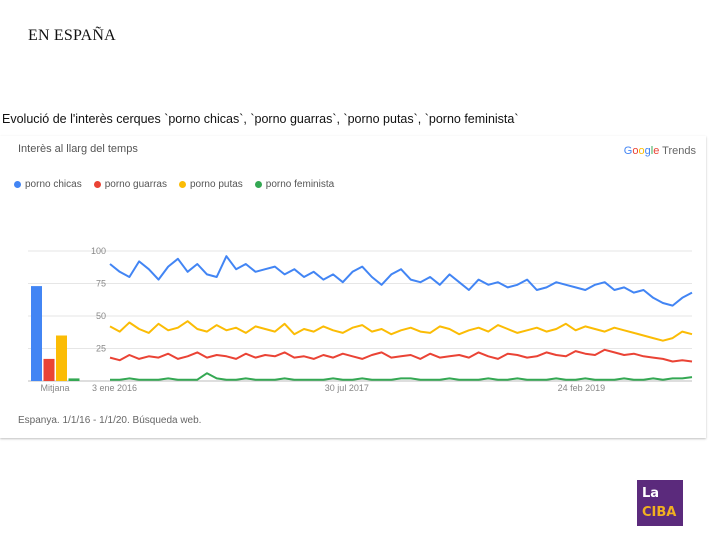  I want to click on chart-footnote: Espanya. 1/1/16 - 1/1/20. Búsqueda web., so click(110, 420).